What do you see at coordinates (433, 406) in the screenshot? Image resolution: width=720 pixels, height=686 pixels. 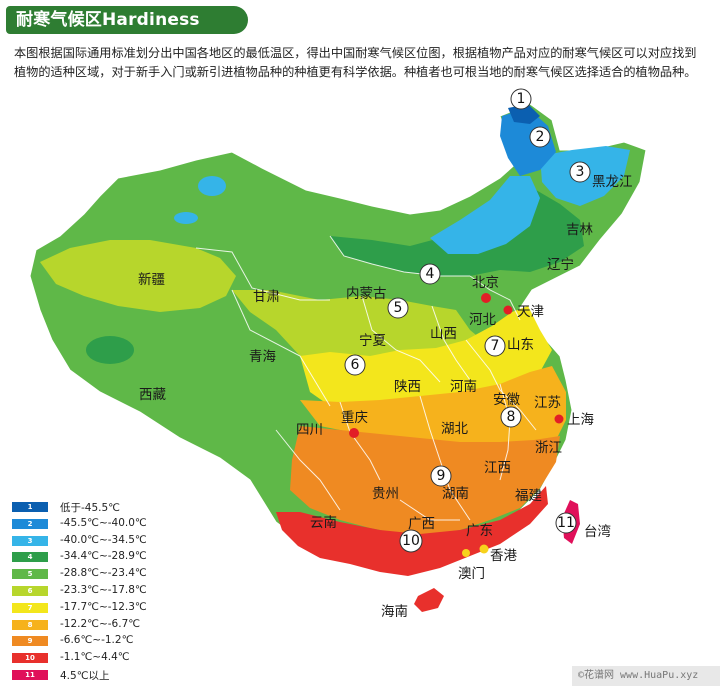 I see `zone-8-region` at bounding box center [433, 406].